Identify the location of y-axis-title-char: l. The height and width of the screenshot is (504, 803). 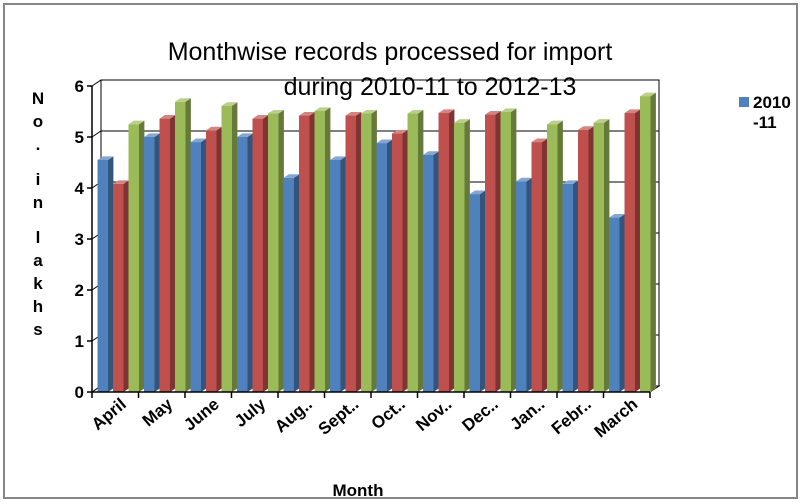
(38, 237).